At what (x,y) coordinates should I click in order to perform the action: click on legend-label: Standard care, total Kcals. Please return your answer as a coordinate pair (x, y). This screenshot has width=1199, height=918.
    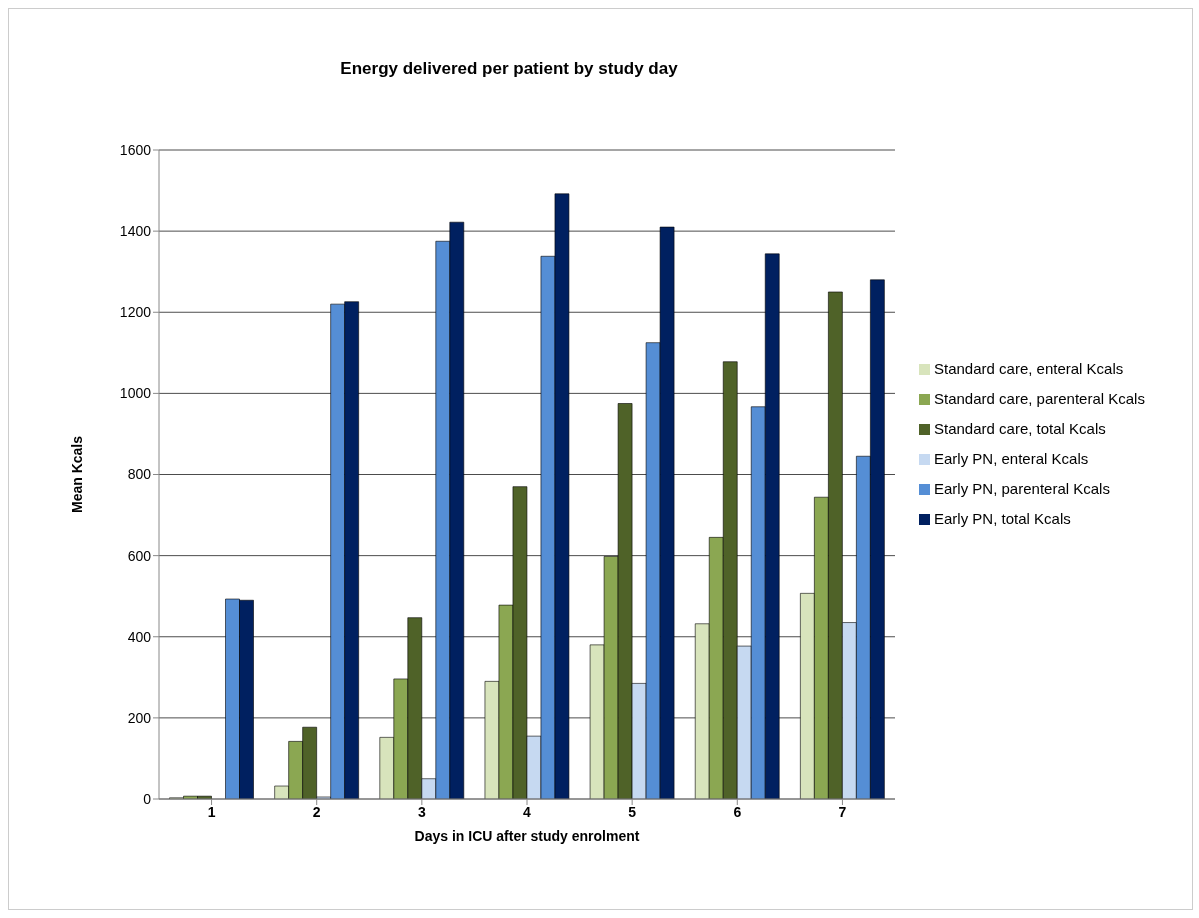
    Looking at the image, I should click on (1020, 428).